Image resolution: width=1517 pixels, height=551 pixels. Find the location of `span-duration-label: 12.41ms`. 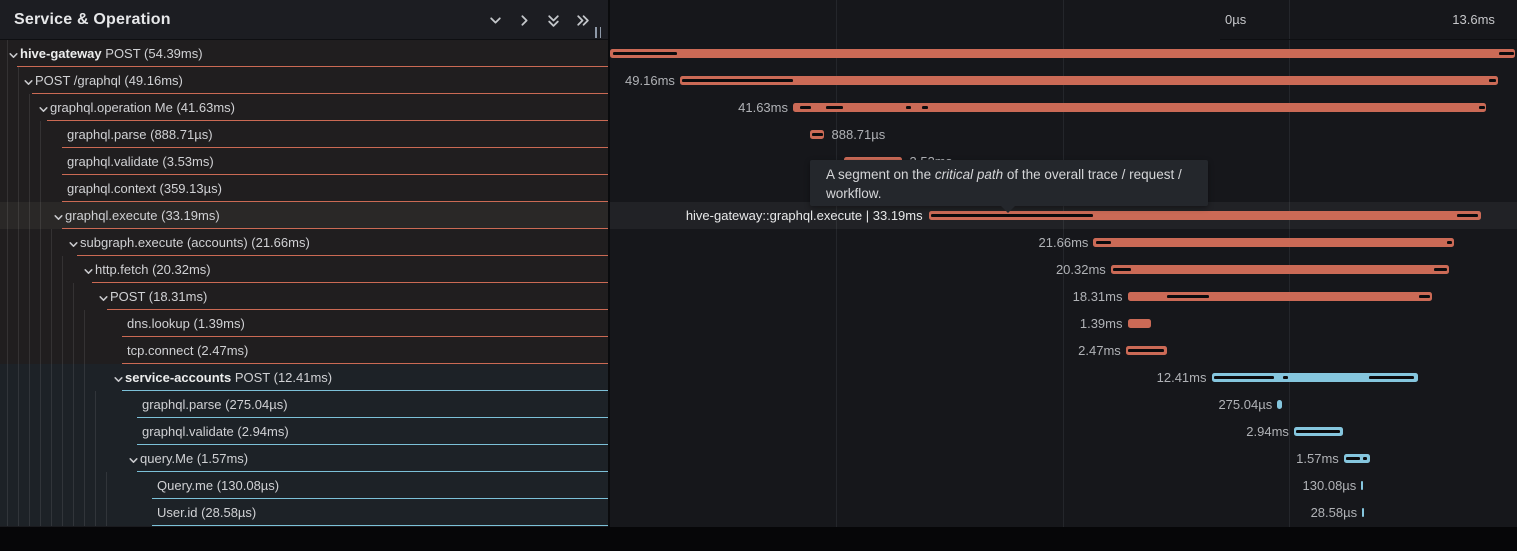

span-duration-label: 12.41ms is located at coordinates (1181, 377).